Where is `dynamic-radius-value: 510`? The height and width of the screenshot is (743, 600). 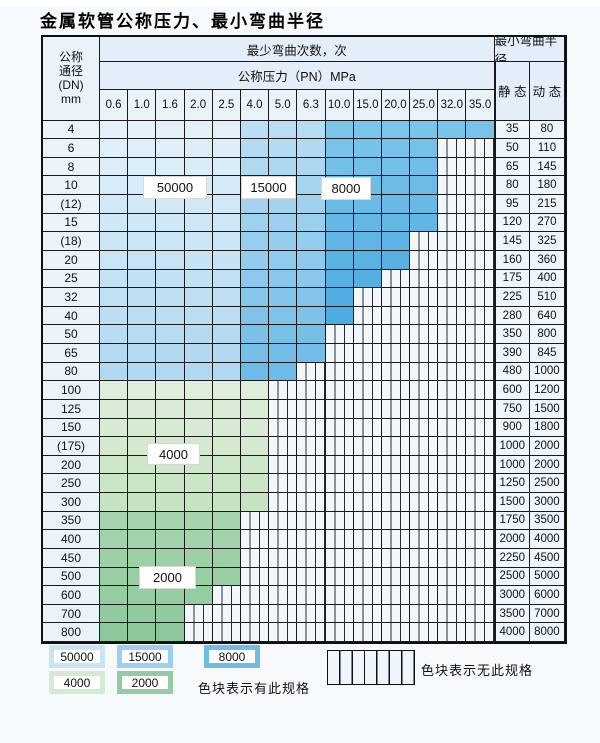
dynamic-radius-value: 510 is located at coordinates (547, 297).